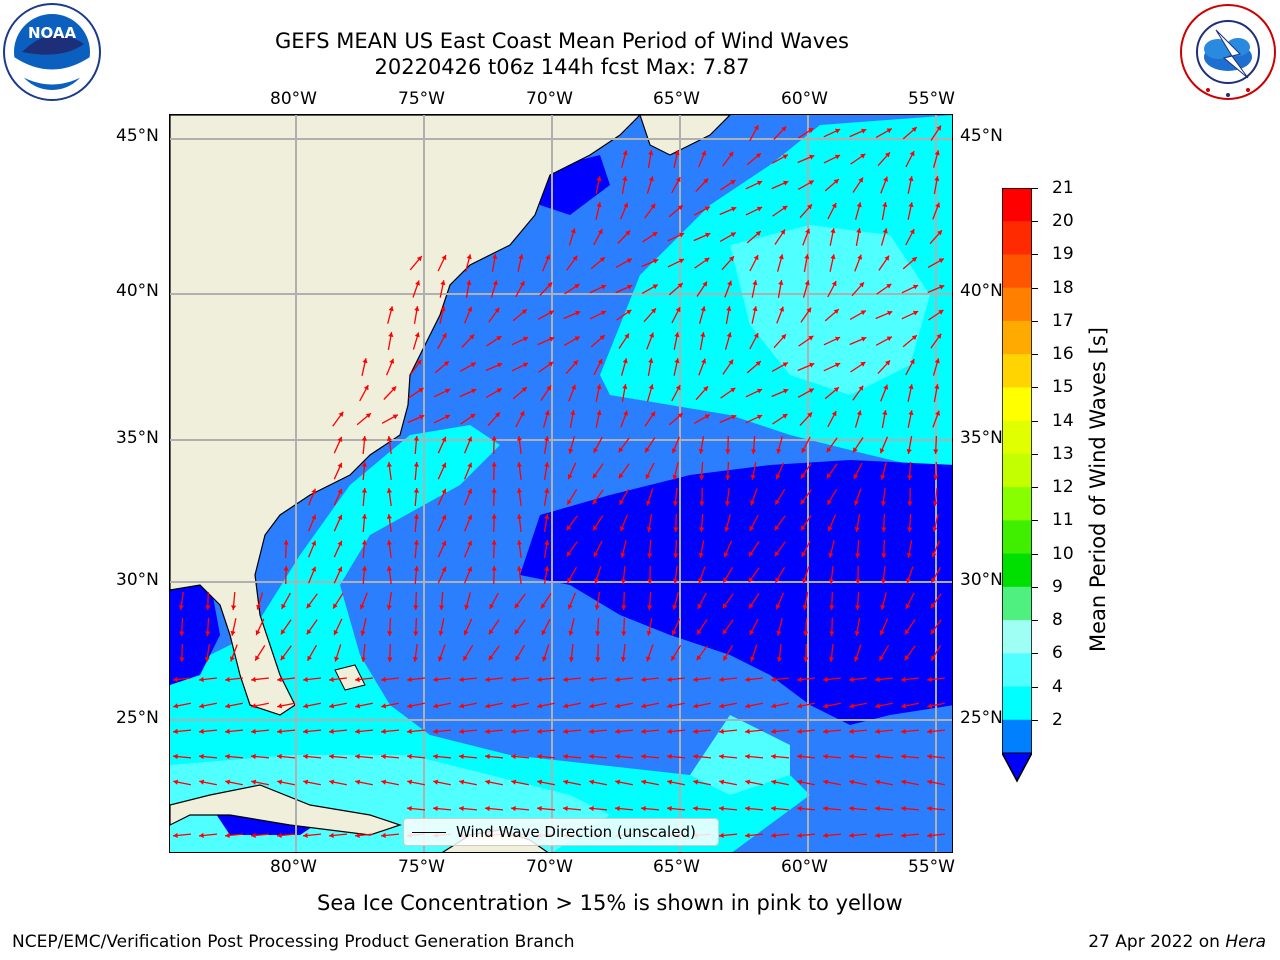 The width and height of the screenshot is (1280, 960). What do you see at coordinates (1063, 487) in the screenshot?
I see `colorbar-tick-label: 12` at bounding box center [1063, 487].